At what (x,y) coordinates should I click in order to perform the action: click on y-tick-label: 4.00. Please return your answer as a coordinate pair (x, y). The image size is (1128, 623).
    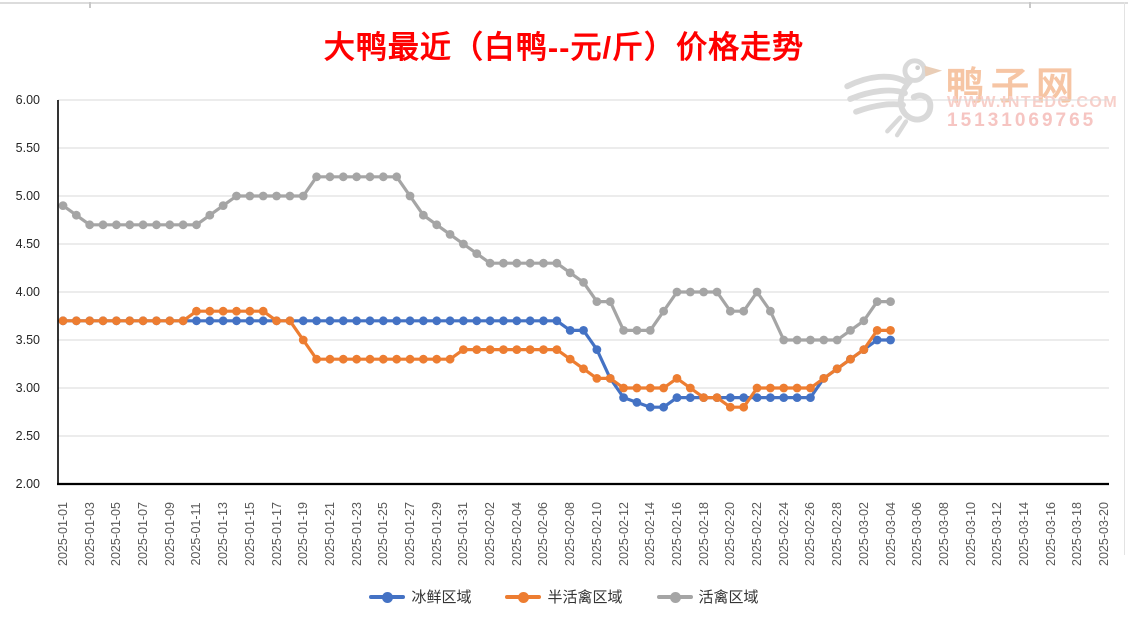
    Looking at the image, I should click on (27, 292).